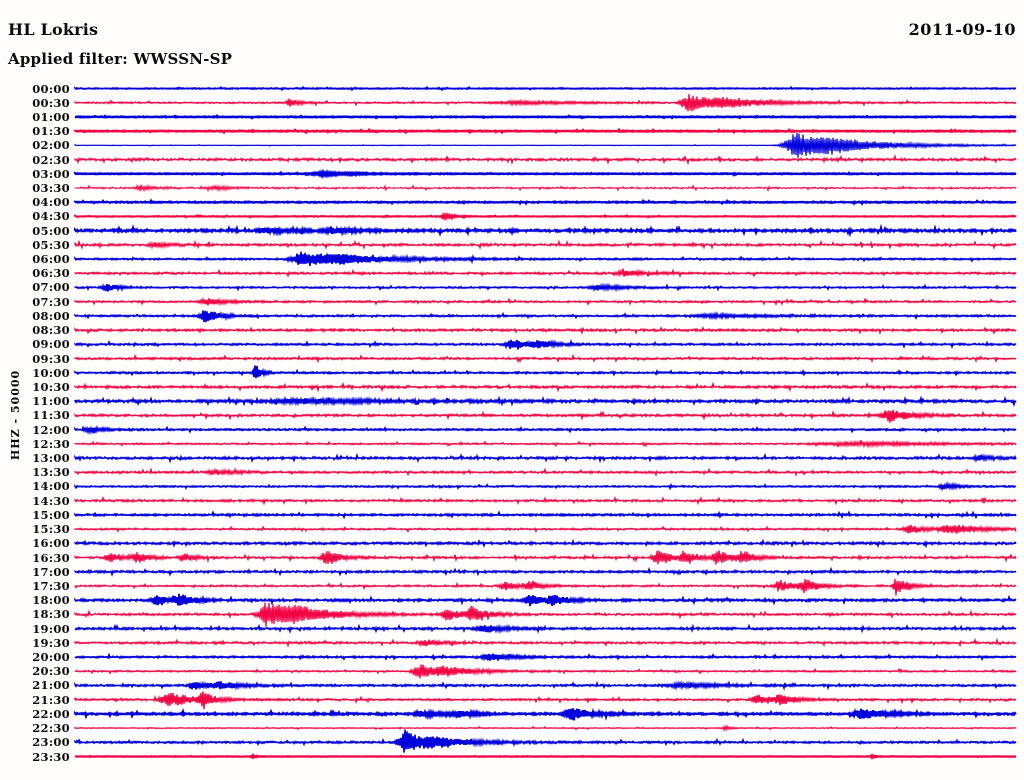 This screenshot has height=780, width=1024. I want to click on time-label: 03:30, so click(51, 187).